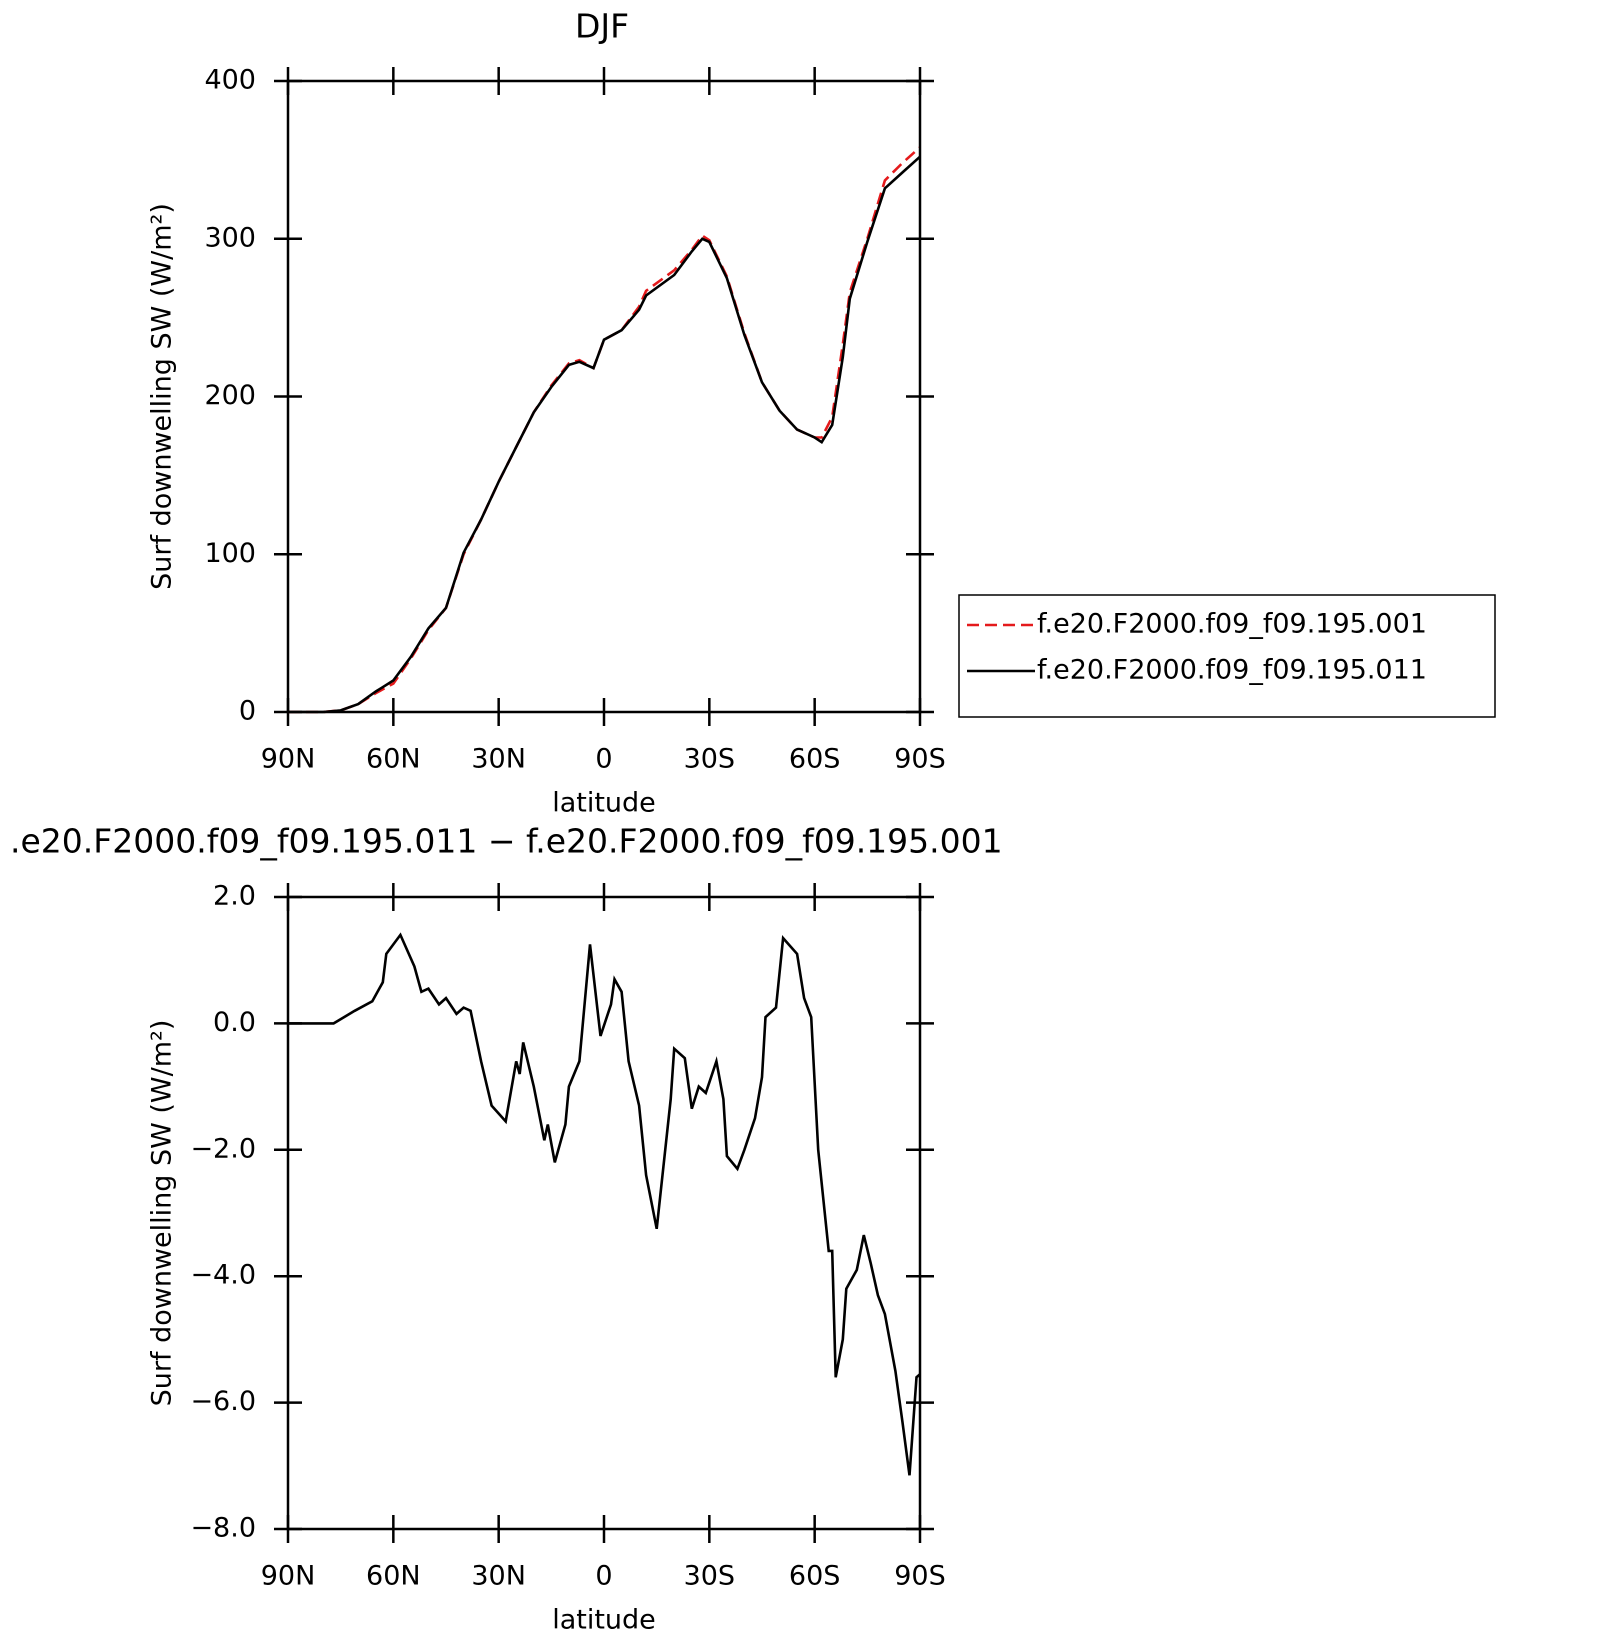 This screenshot has height=1641, width=1602. I want to click on y-tick-label: 2.0, so click(234, 896).